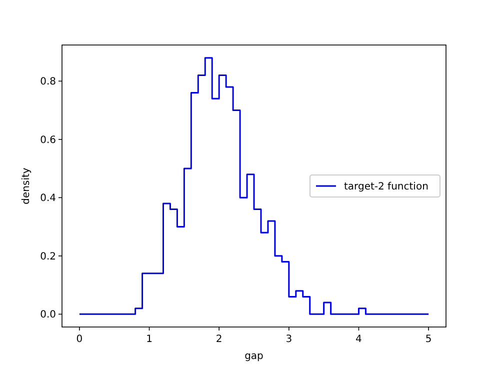 The height and width of the screenshot is (371, 495). Describe the element at coordinates (386, 187) in the screenshot. I see `legend-label: target-2 function` at that location.